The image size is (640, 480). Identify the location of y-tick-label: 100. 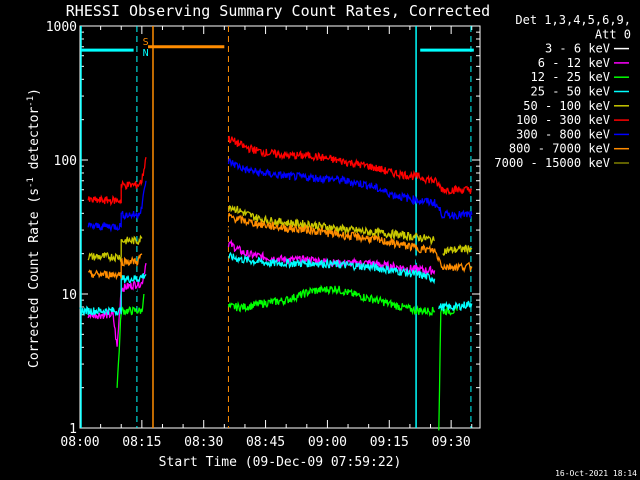
(65, 161).